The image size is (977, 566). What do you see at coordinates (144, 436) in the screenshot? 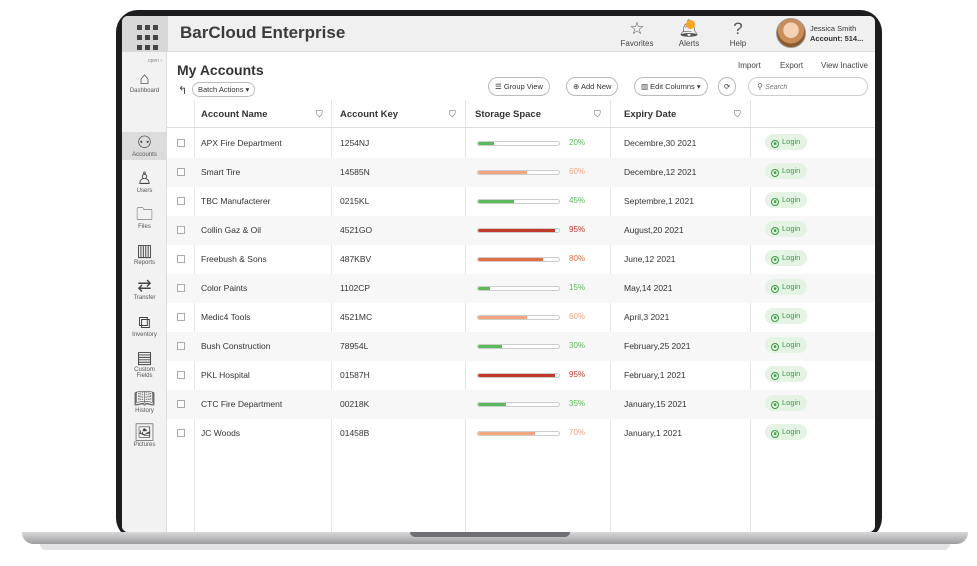
I see `sidebar-item-pictures: 🖼︎ Pictures` at bounding box center [144, 436].